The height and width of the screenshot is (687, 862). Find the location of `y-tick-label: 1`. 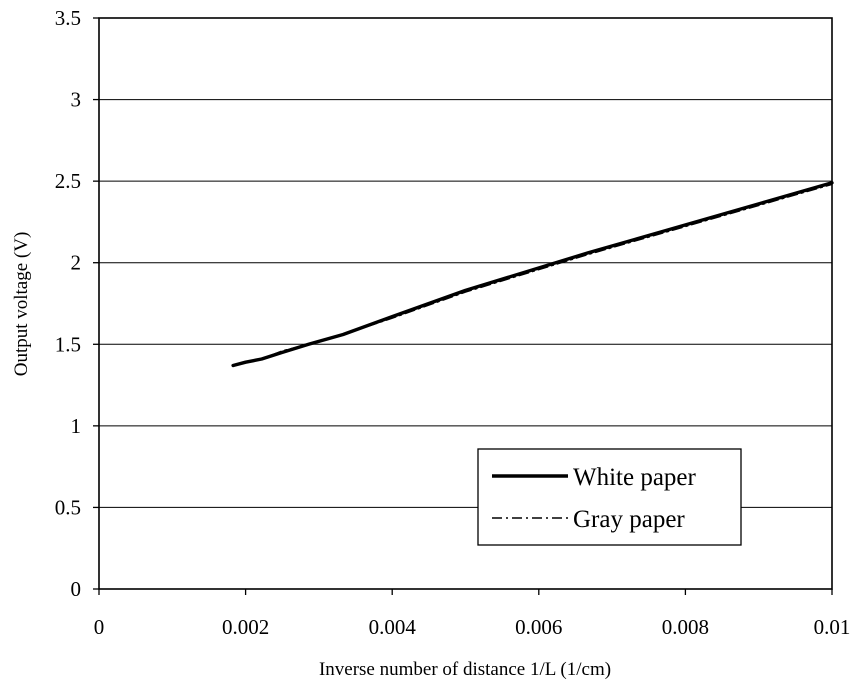

y-tick-label: 1 is located at coordinates (76, 426).